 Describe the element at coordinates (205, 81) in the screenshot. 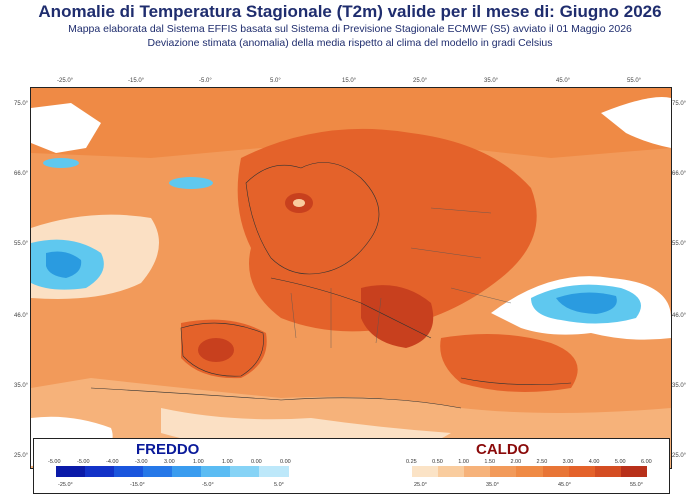

I see `lon-label: -5.0°` at that location.